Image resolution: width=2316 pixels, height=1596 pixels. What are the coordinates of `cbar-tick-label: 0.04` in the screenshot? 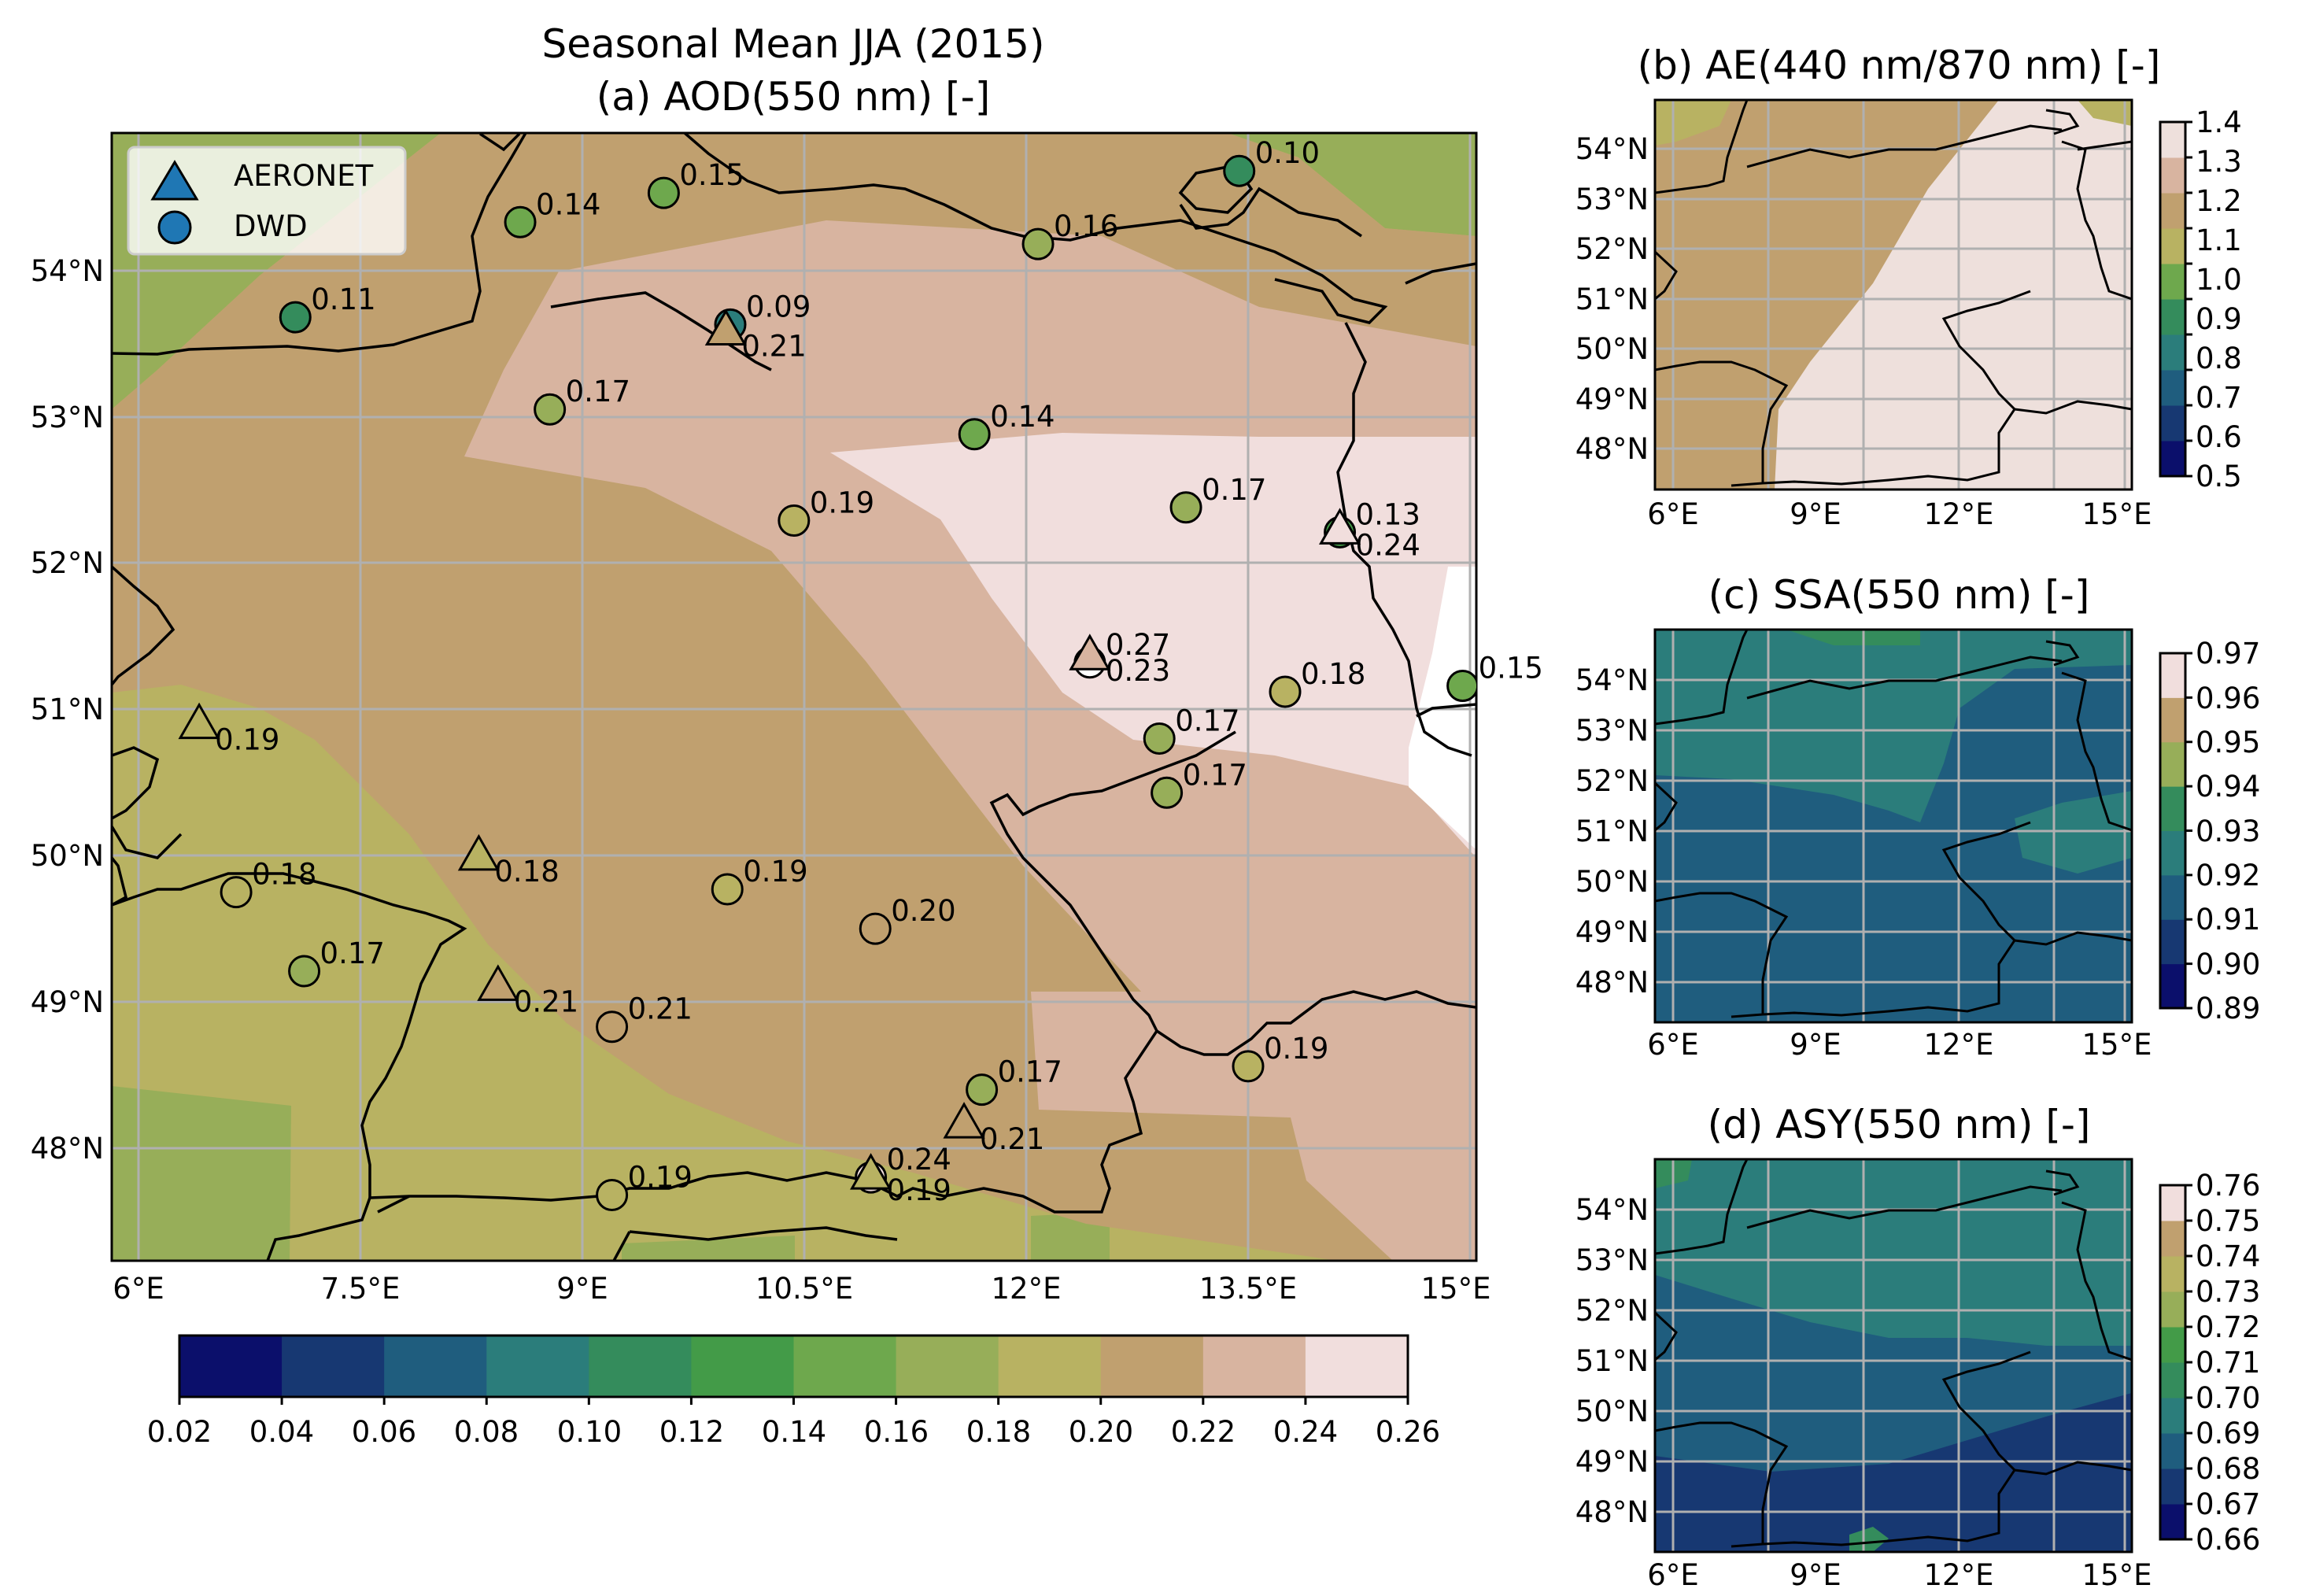 It's located at (281, 1432).